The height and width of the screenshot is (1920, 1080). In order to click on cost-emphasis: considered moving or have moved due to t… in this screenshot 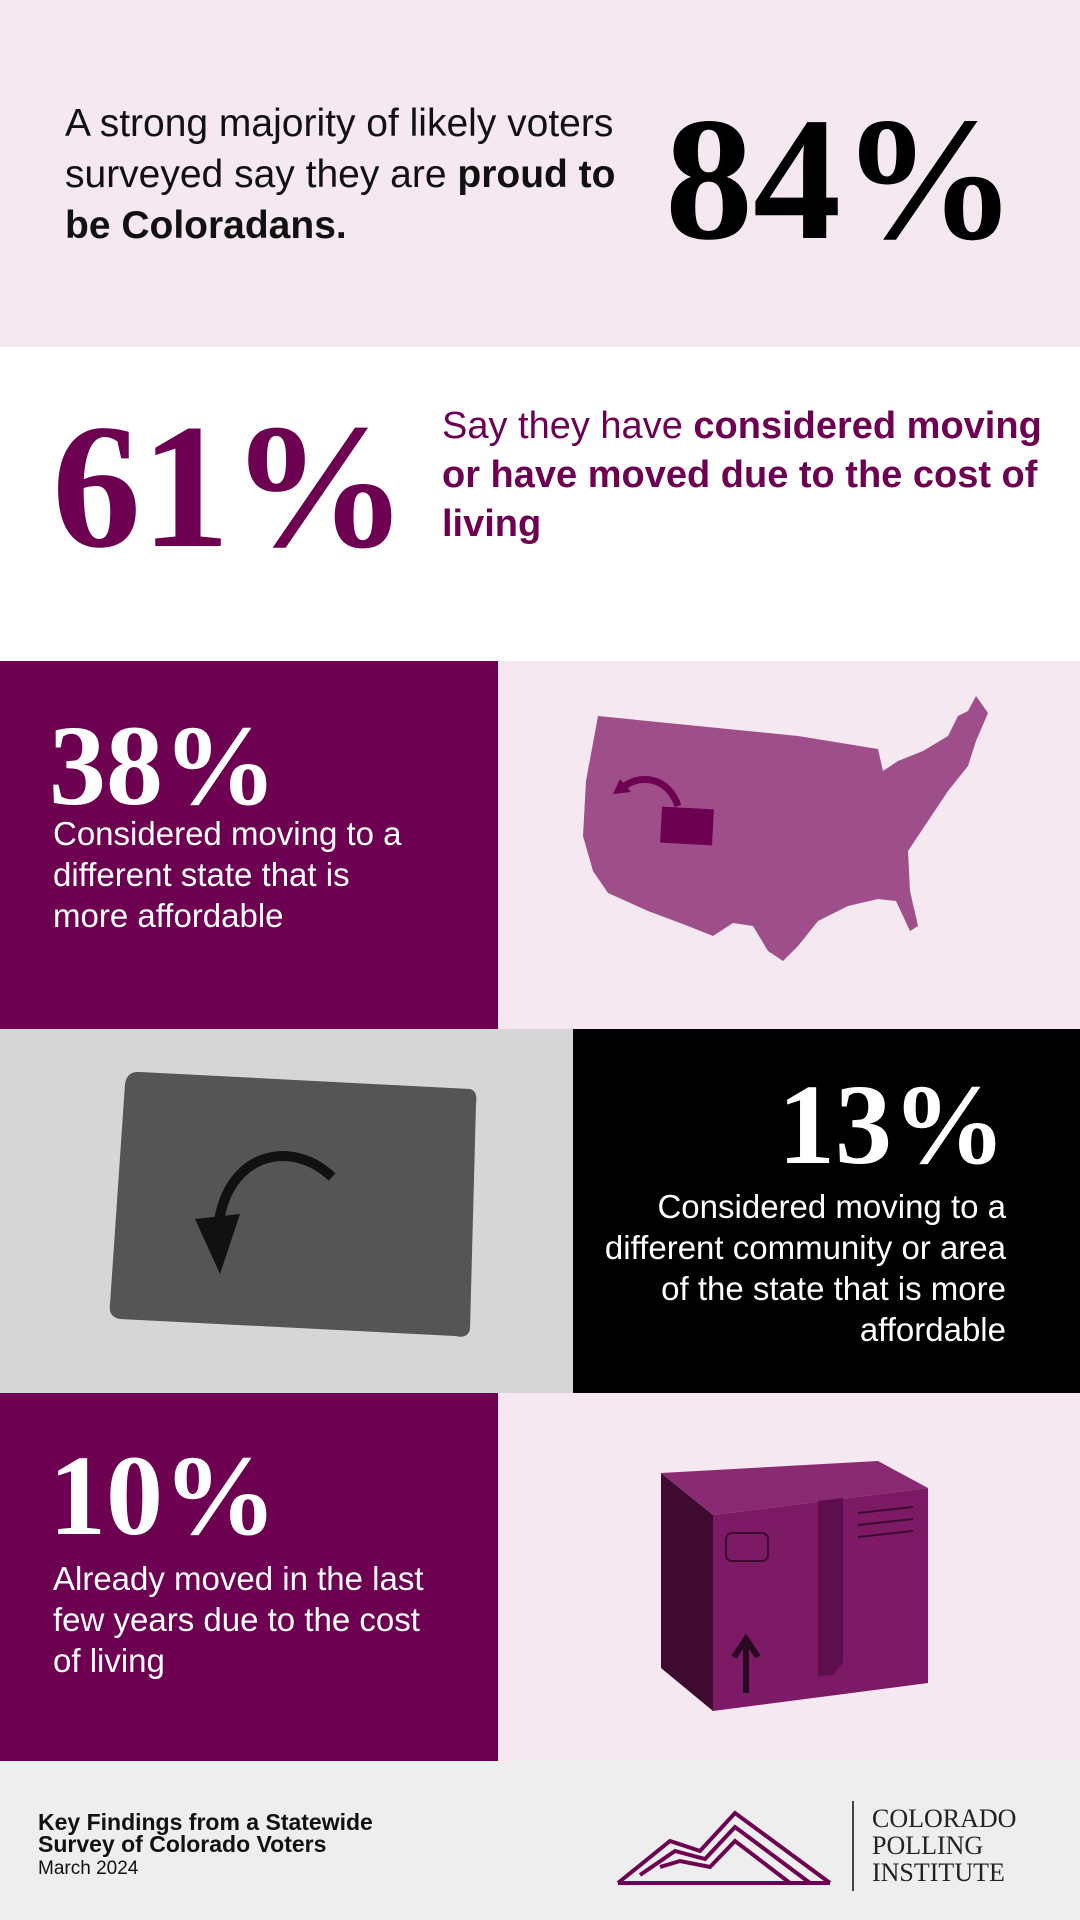, I will do `click(742, 475)`.